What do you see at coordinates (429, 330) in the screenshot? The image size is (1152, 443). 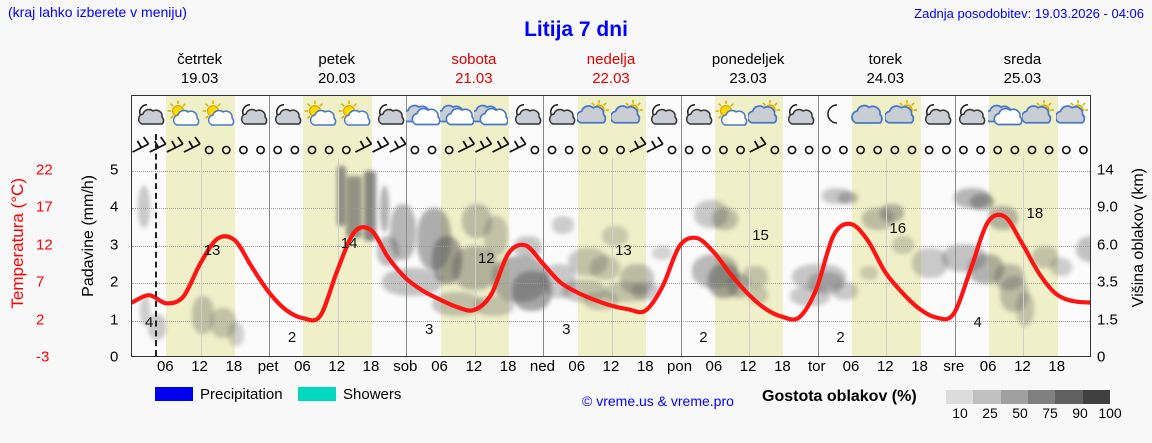 I see `temp-extreme-label-4: 3` at bounding box center [429, 330].